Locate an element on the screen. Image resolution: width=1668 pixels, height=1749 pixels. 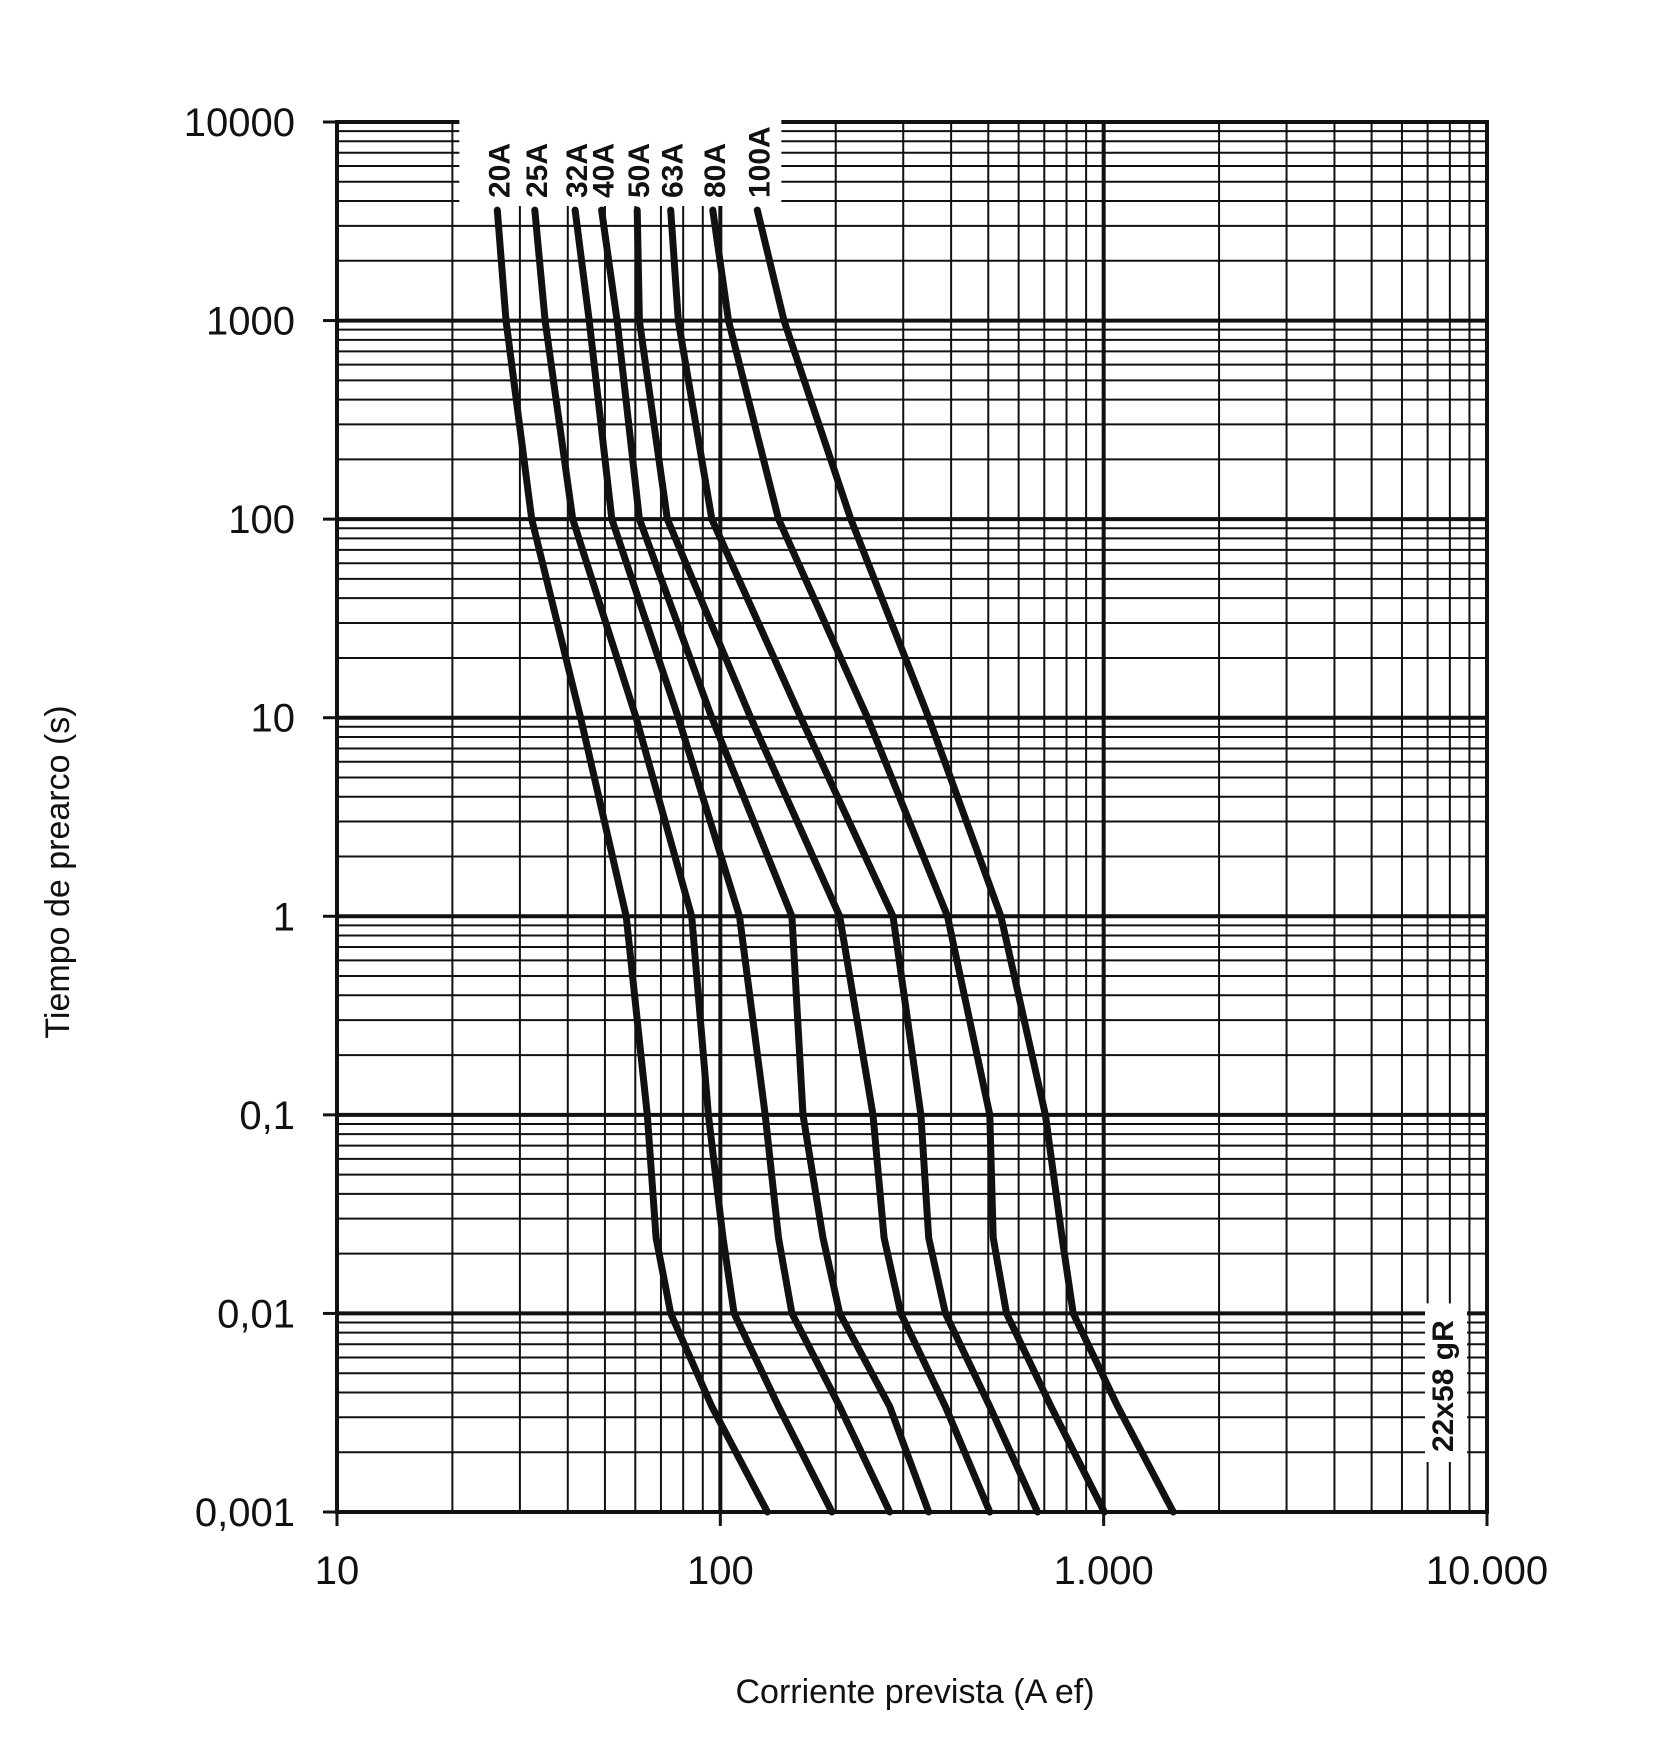
x-tick-label: 1.000 is located at coordinates (1104, 1571).